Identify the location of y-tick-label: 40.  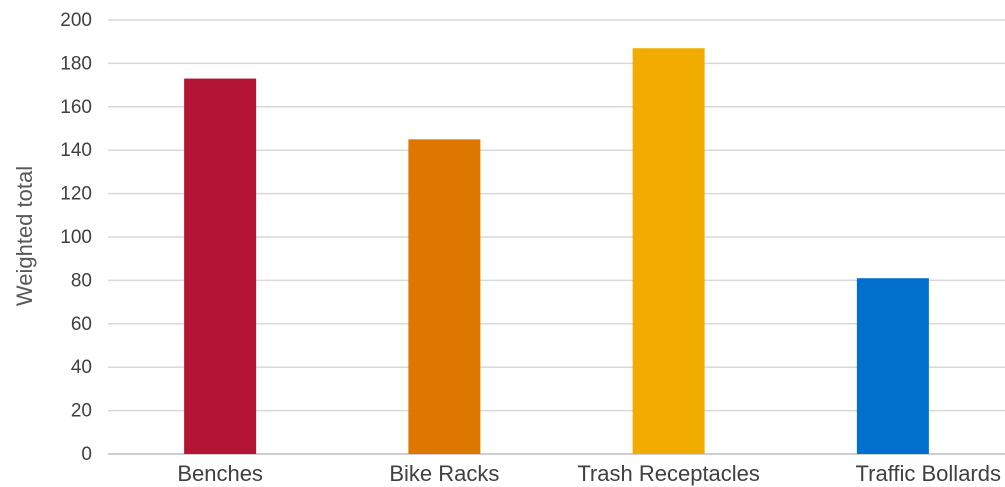
(81, 367).